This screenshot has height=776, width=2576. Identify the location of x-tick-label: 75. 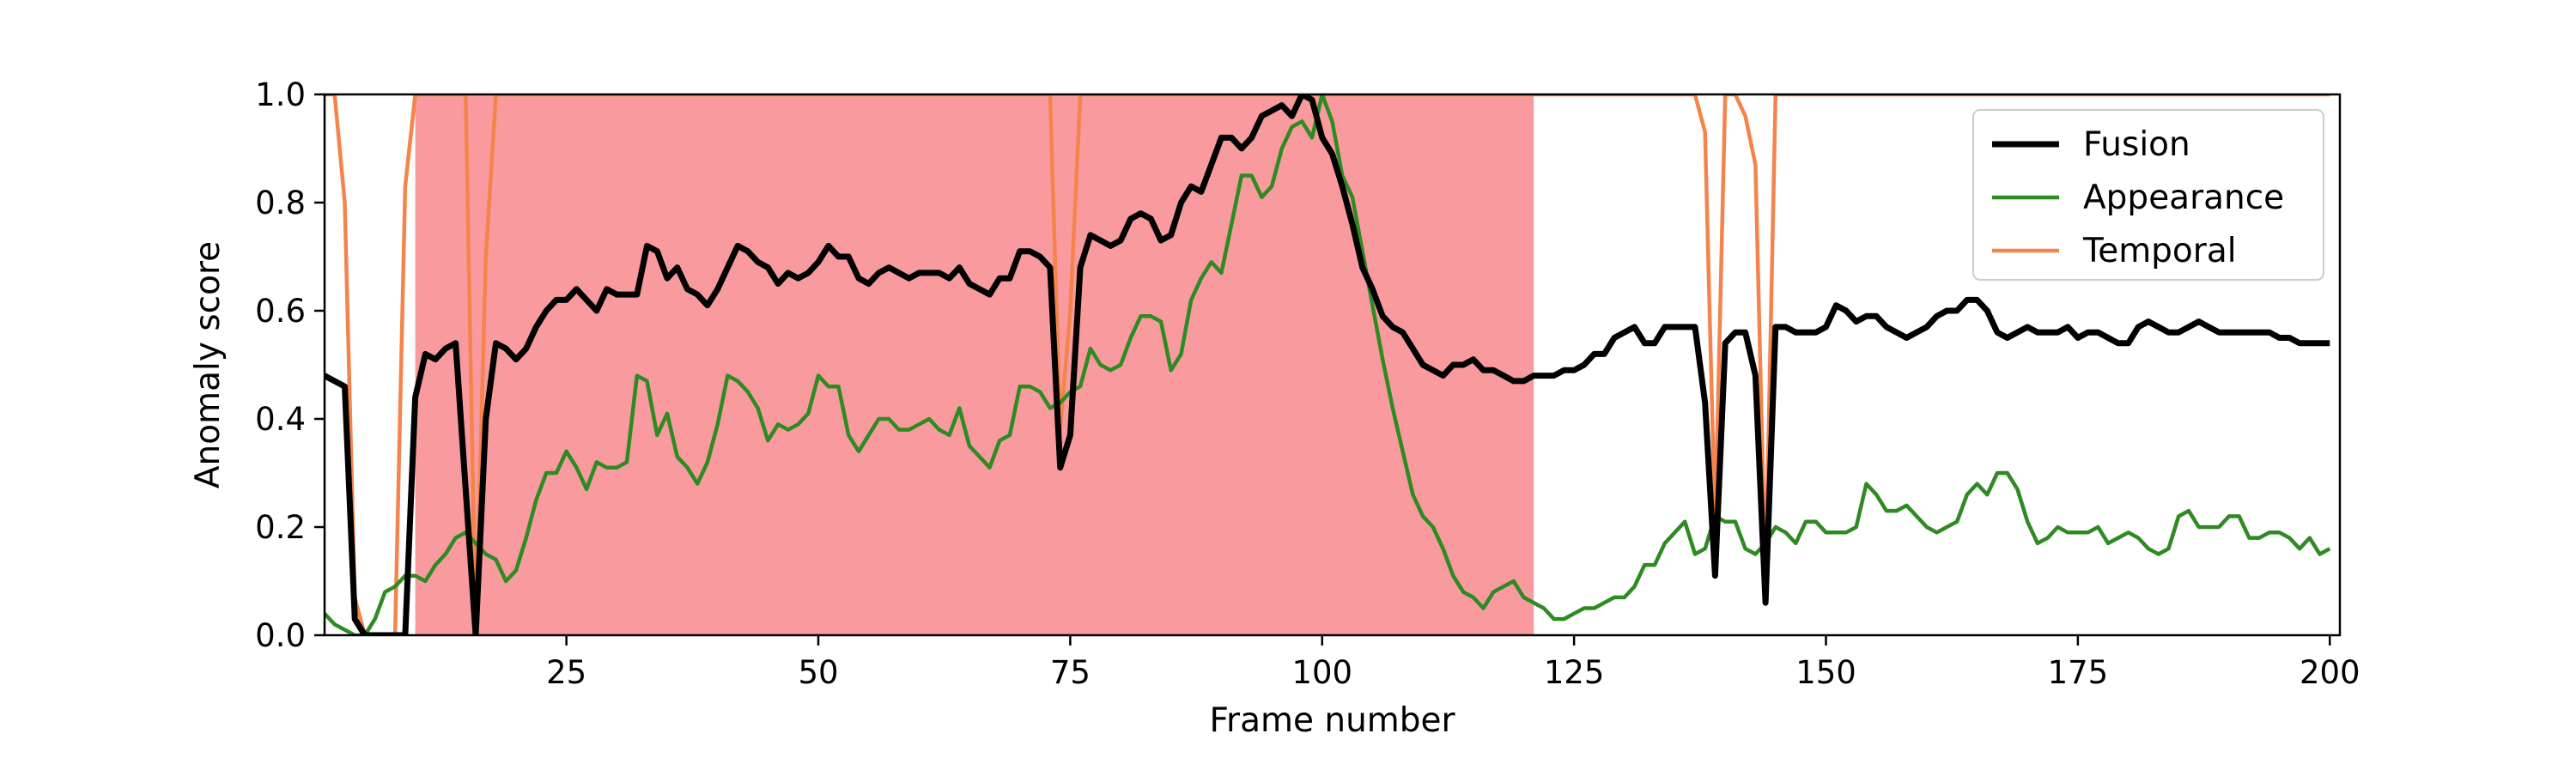
(1071, 673).